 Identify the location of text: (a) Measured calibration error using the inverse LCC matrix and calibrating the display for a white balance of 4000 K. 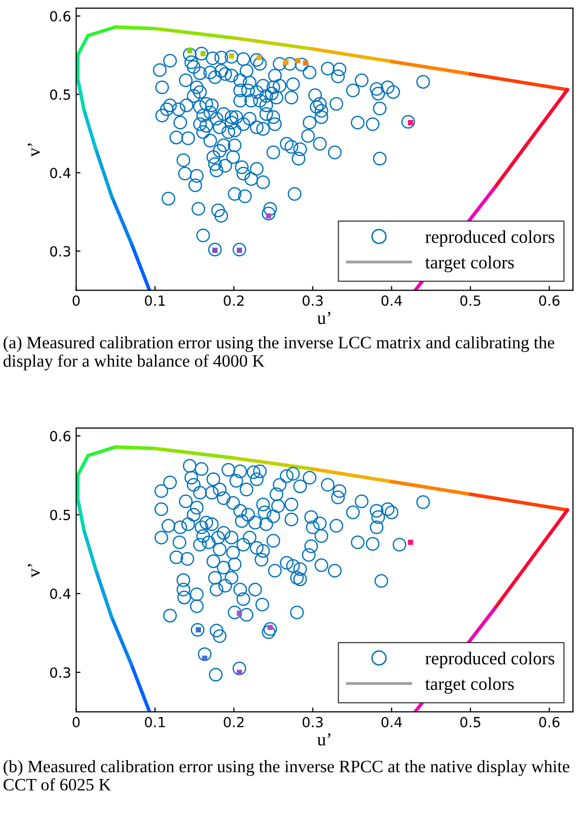
(279, 353).